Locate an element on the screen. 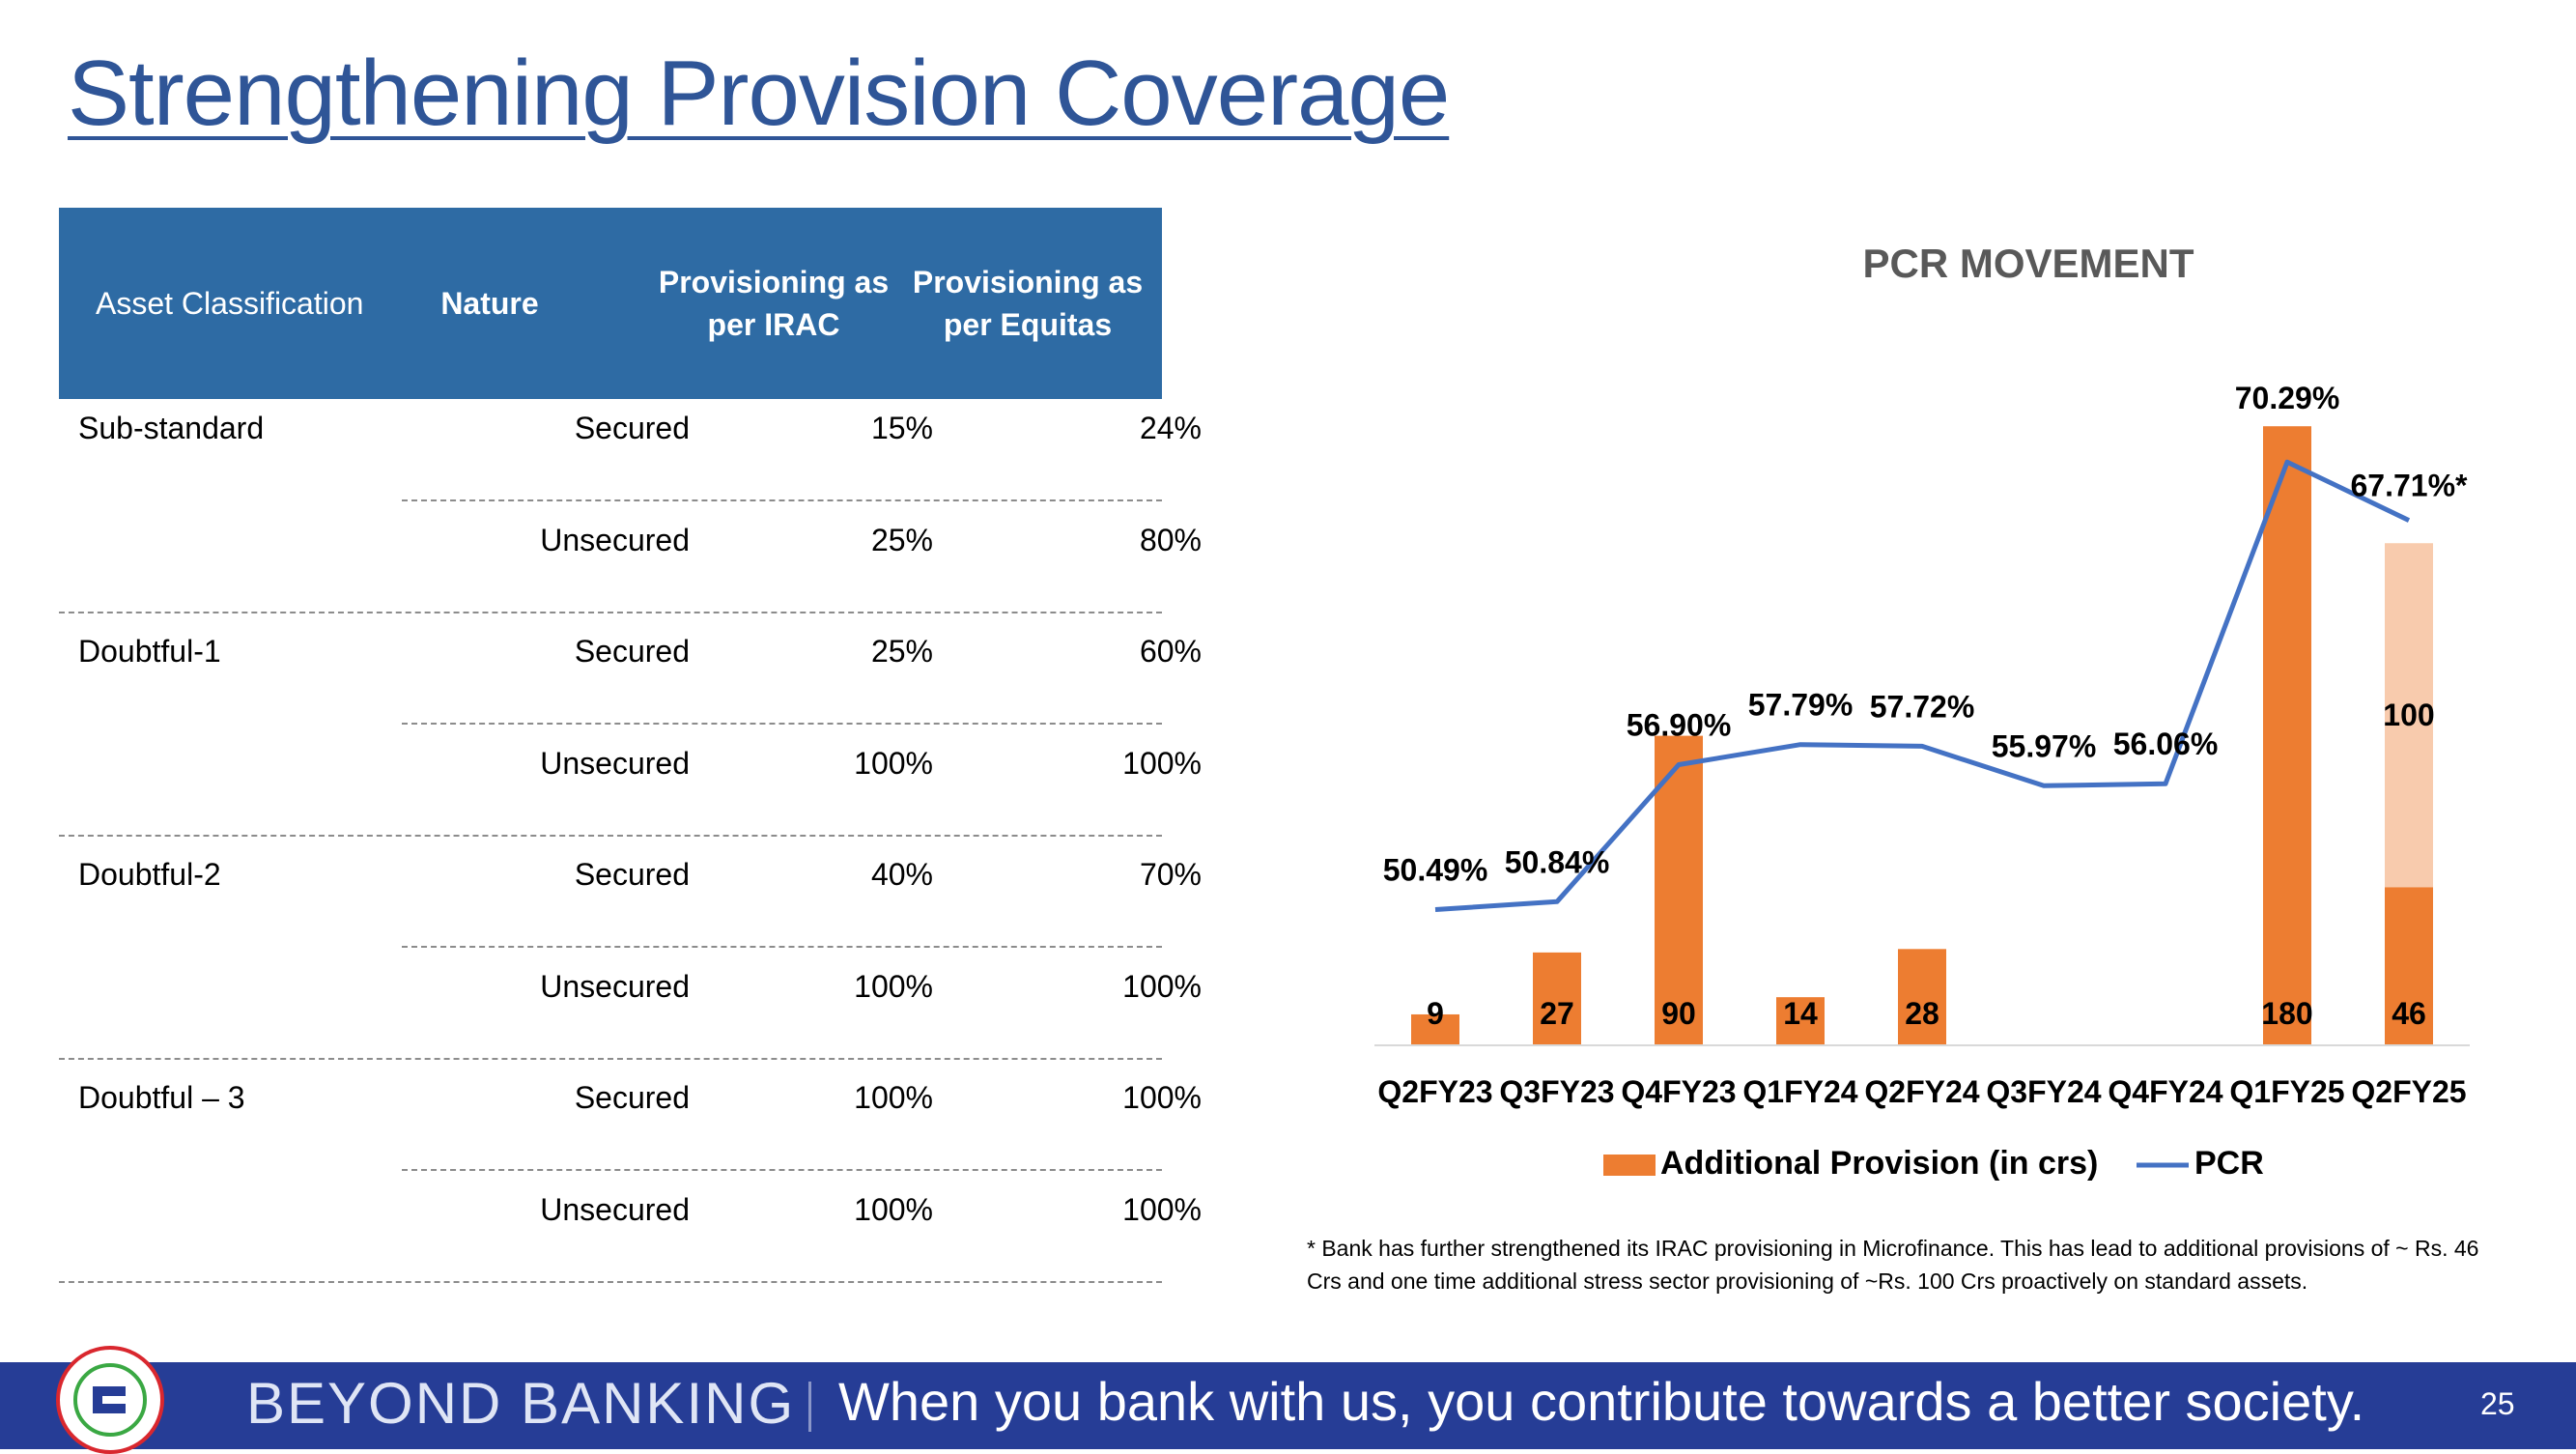 Image resolution: width=2576 pixels, height=1454 pixels. x-tick-label: Q1FY25 is located at coordinates (2286, 1091).